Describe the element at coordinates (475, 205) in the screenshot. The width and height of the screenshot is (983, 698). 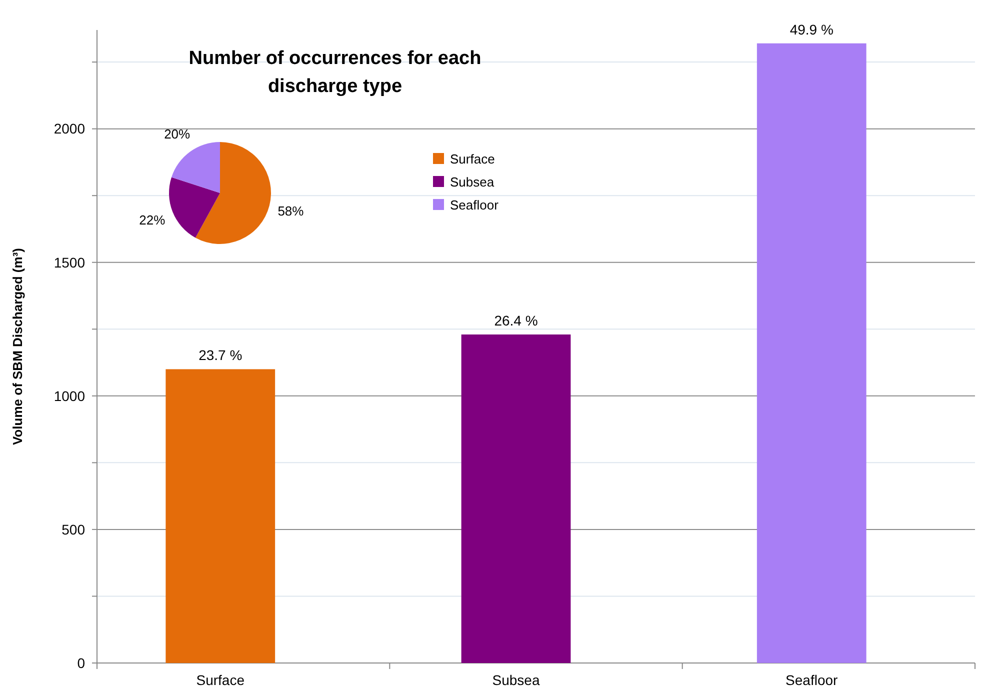
I see `legend-label: Seafloor` at that location.